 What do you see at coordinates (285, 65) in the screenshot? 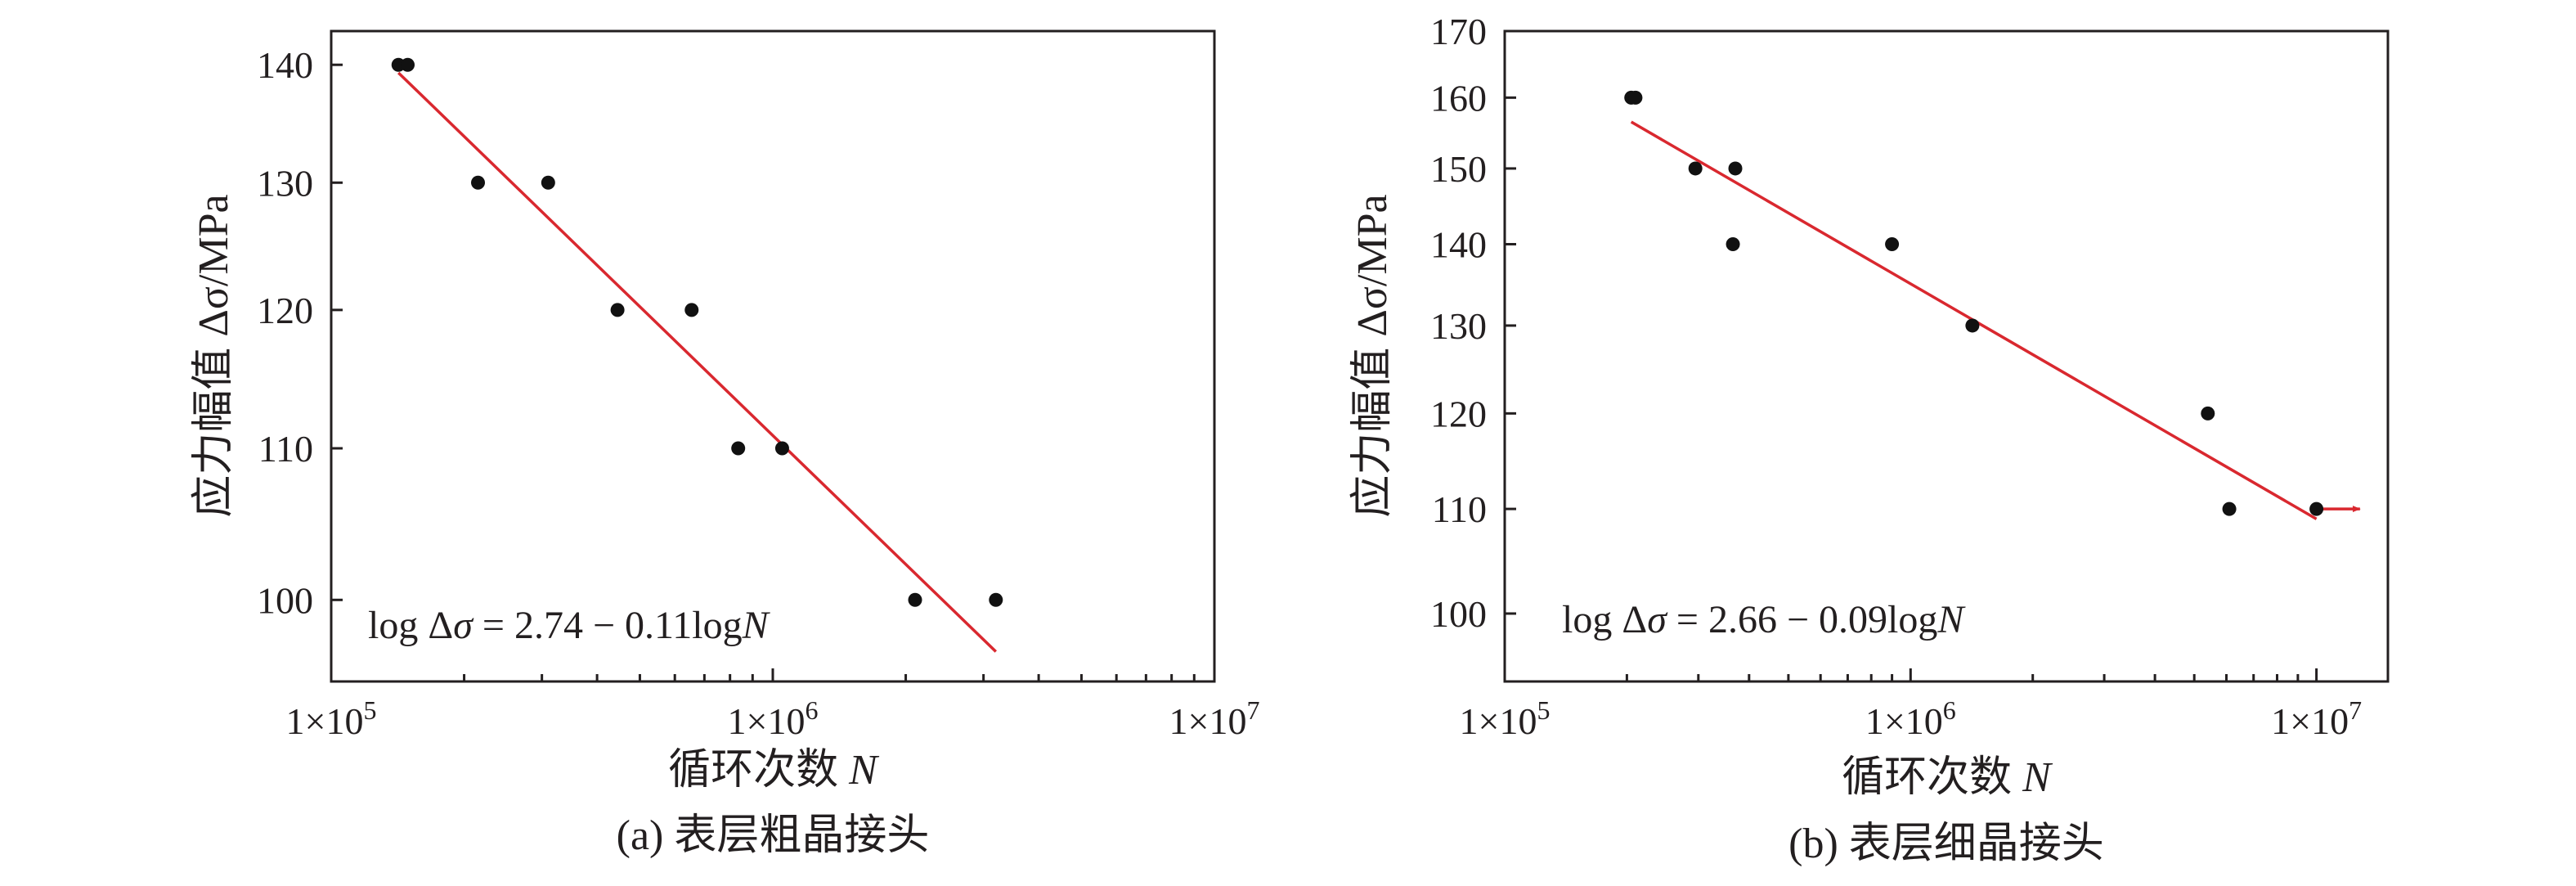
I see `y-tick-label-a: 140` at bounding box center [285, 65].